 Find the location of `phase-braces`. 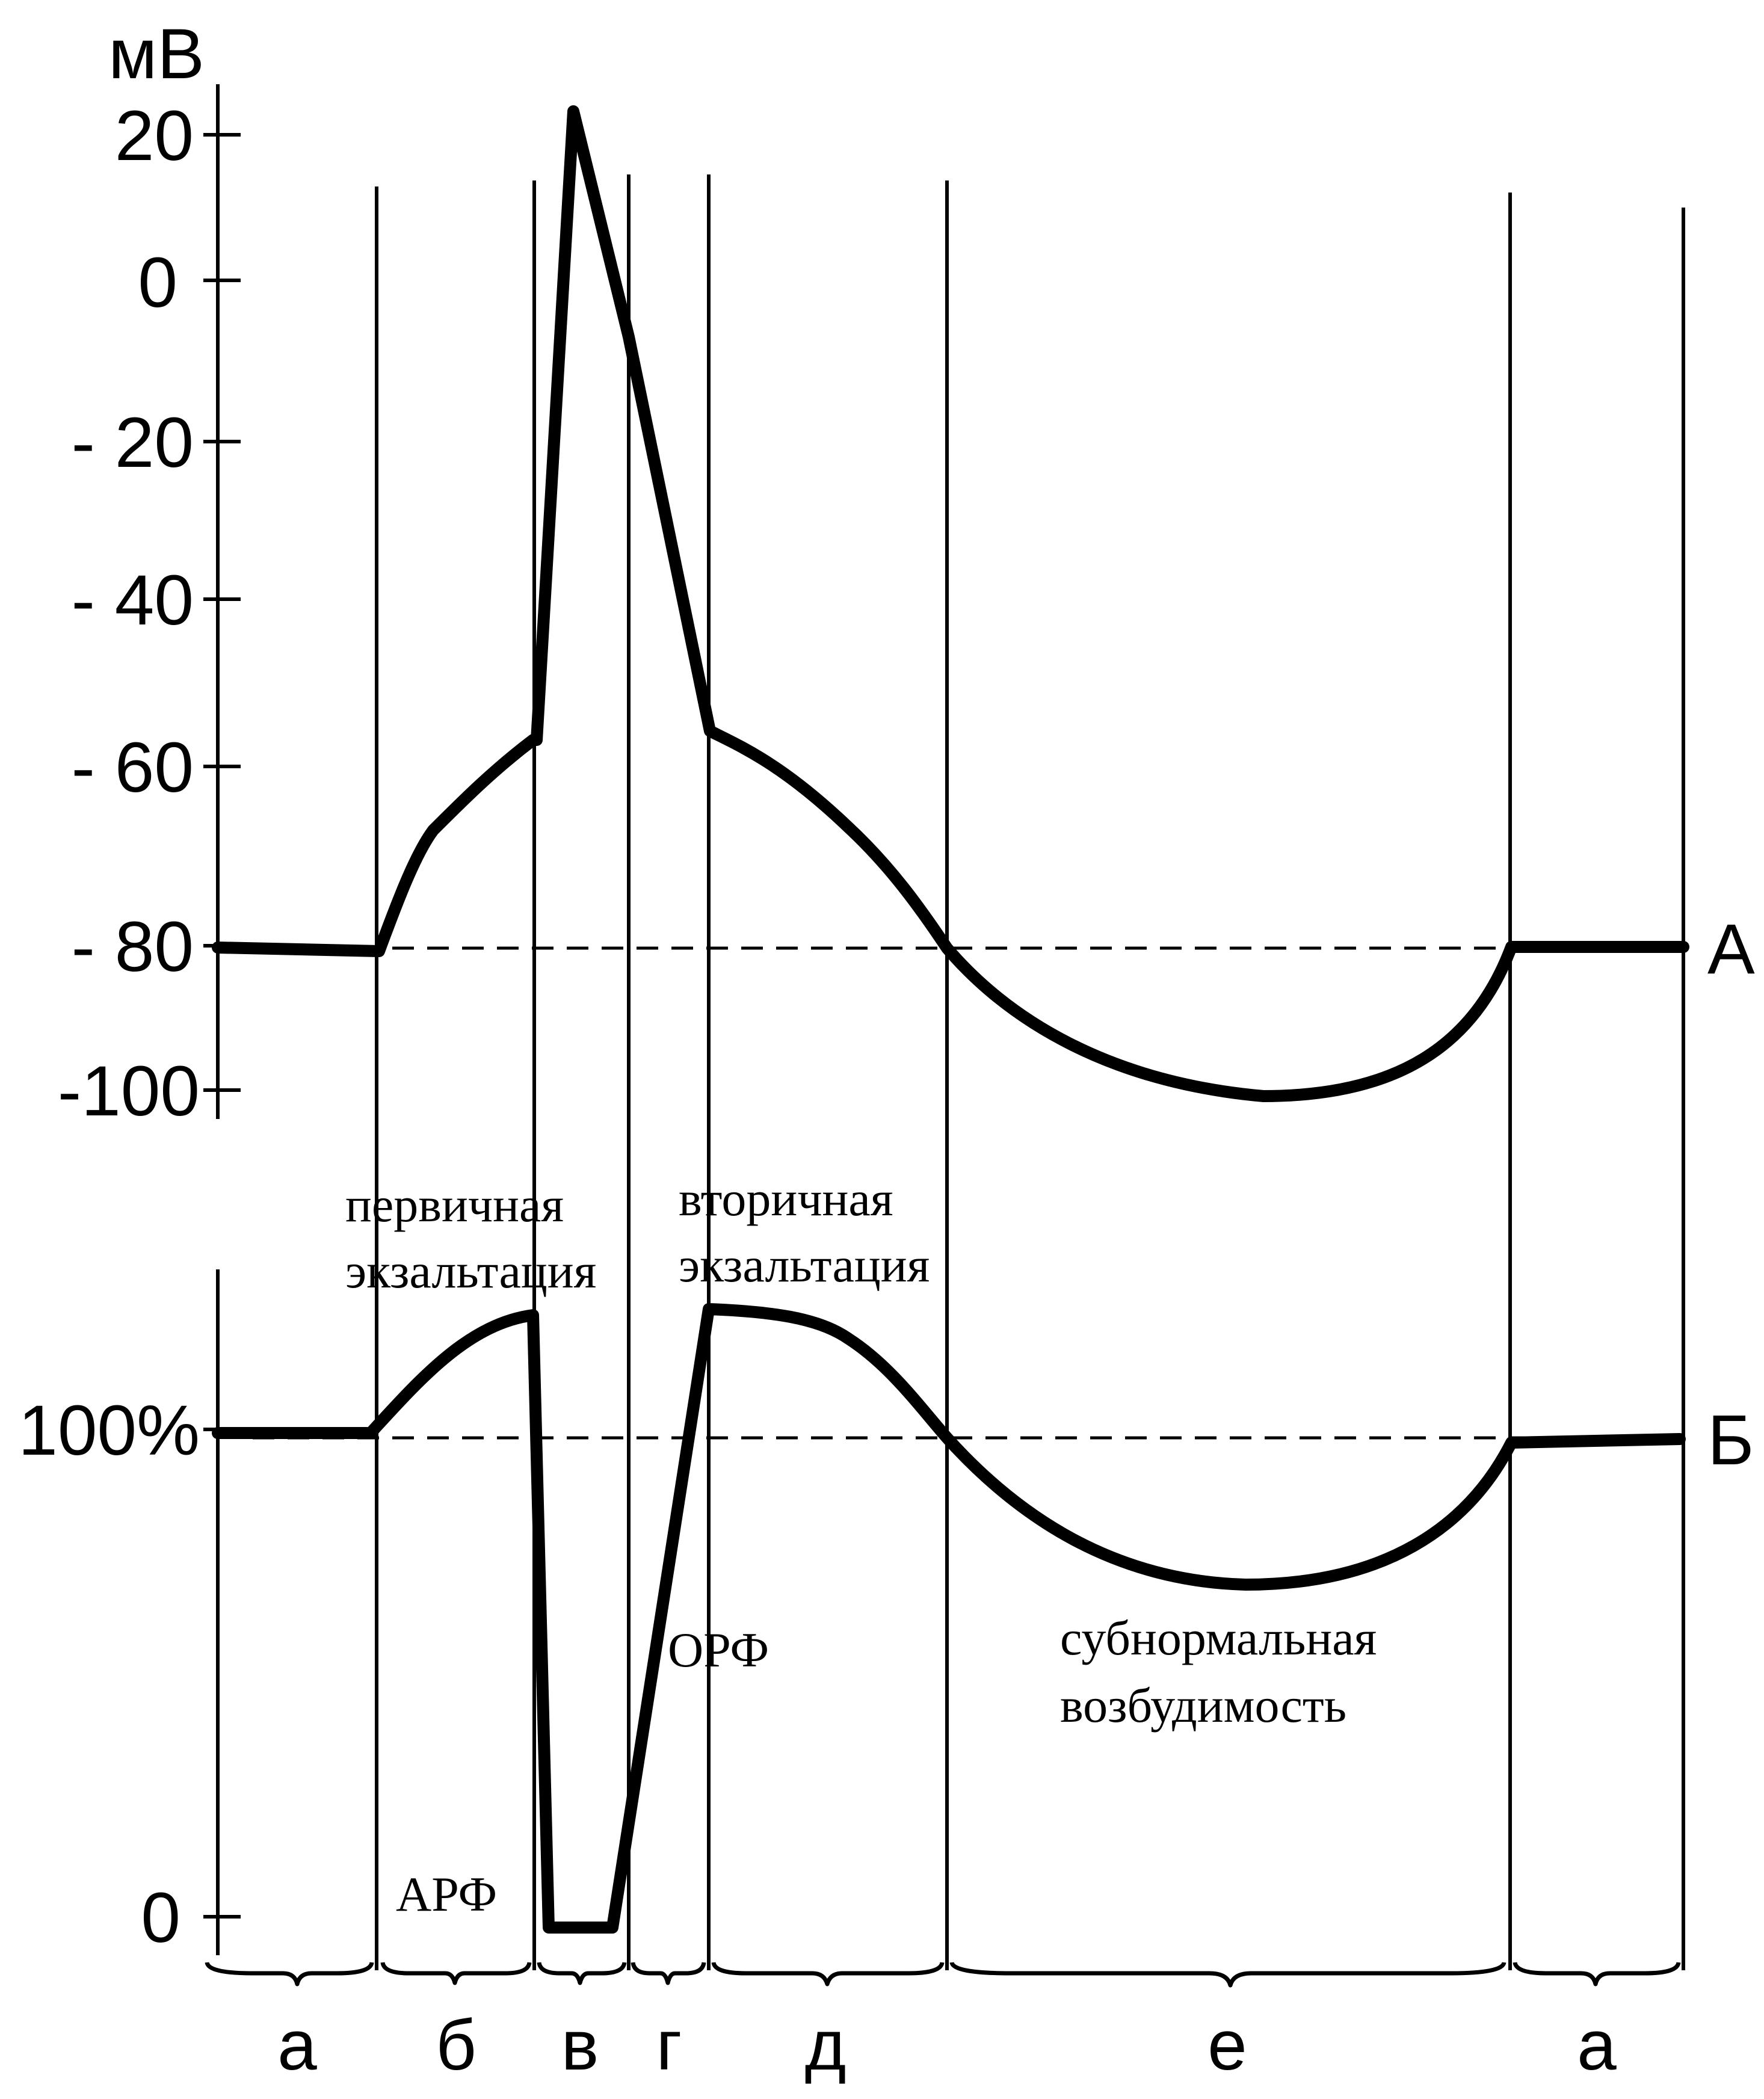

phase-braces is located at coordinates (943, 1975).